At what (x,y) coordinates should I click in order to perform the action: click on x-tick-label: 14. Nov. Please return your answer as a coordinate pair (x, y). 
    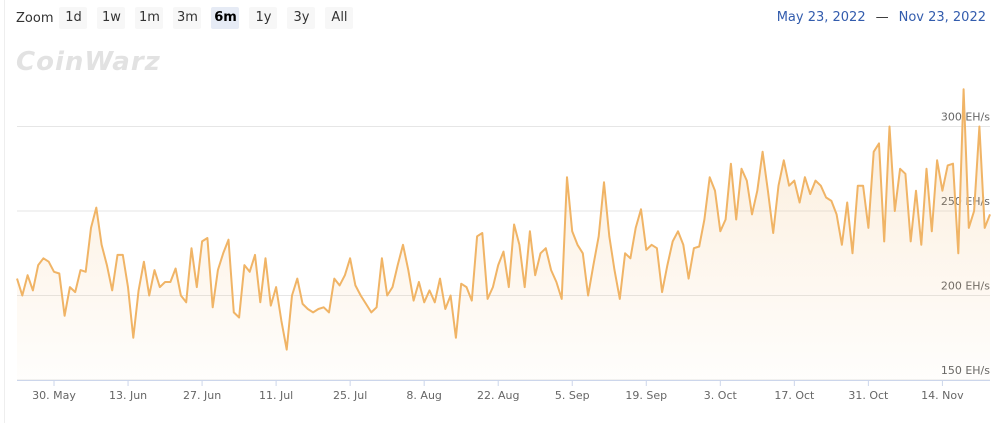
    Looking at the image, I should click on (942, 395).